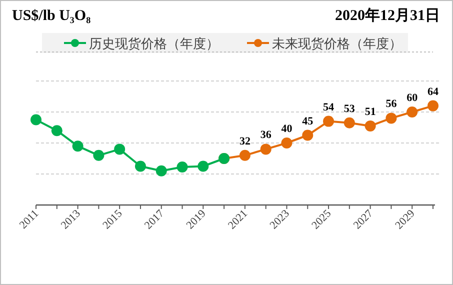  I want to click on data-label: 54, so click(329, 107).